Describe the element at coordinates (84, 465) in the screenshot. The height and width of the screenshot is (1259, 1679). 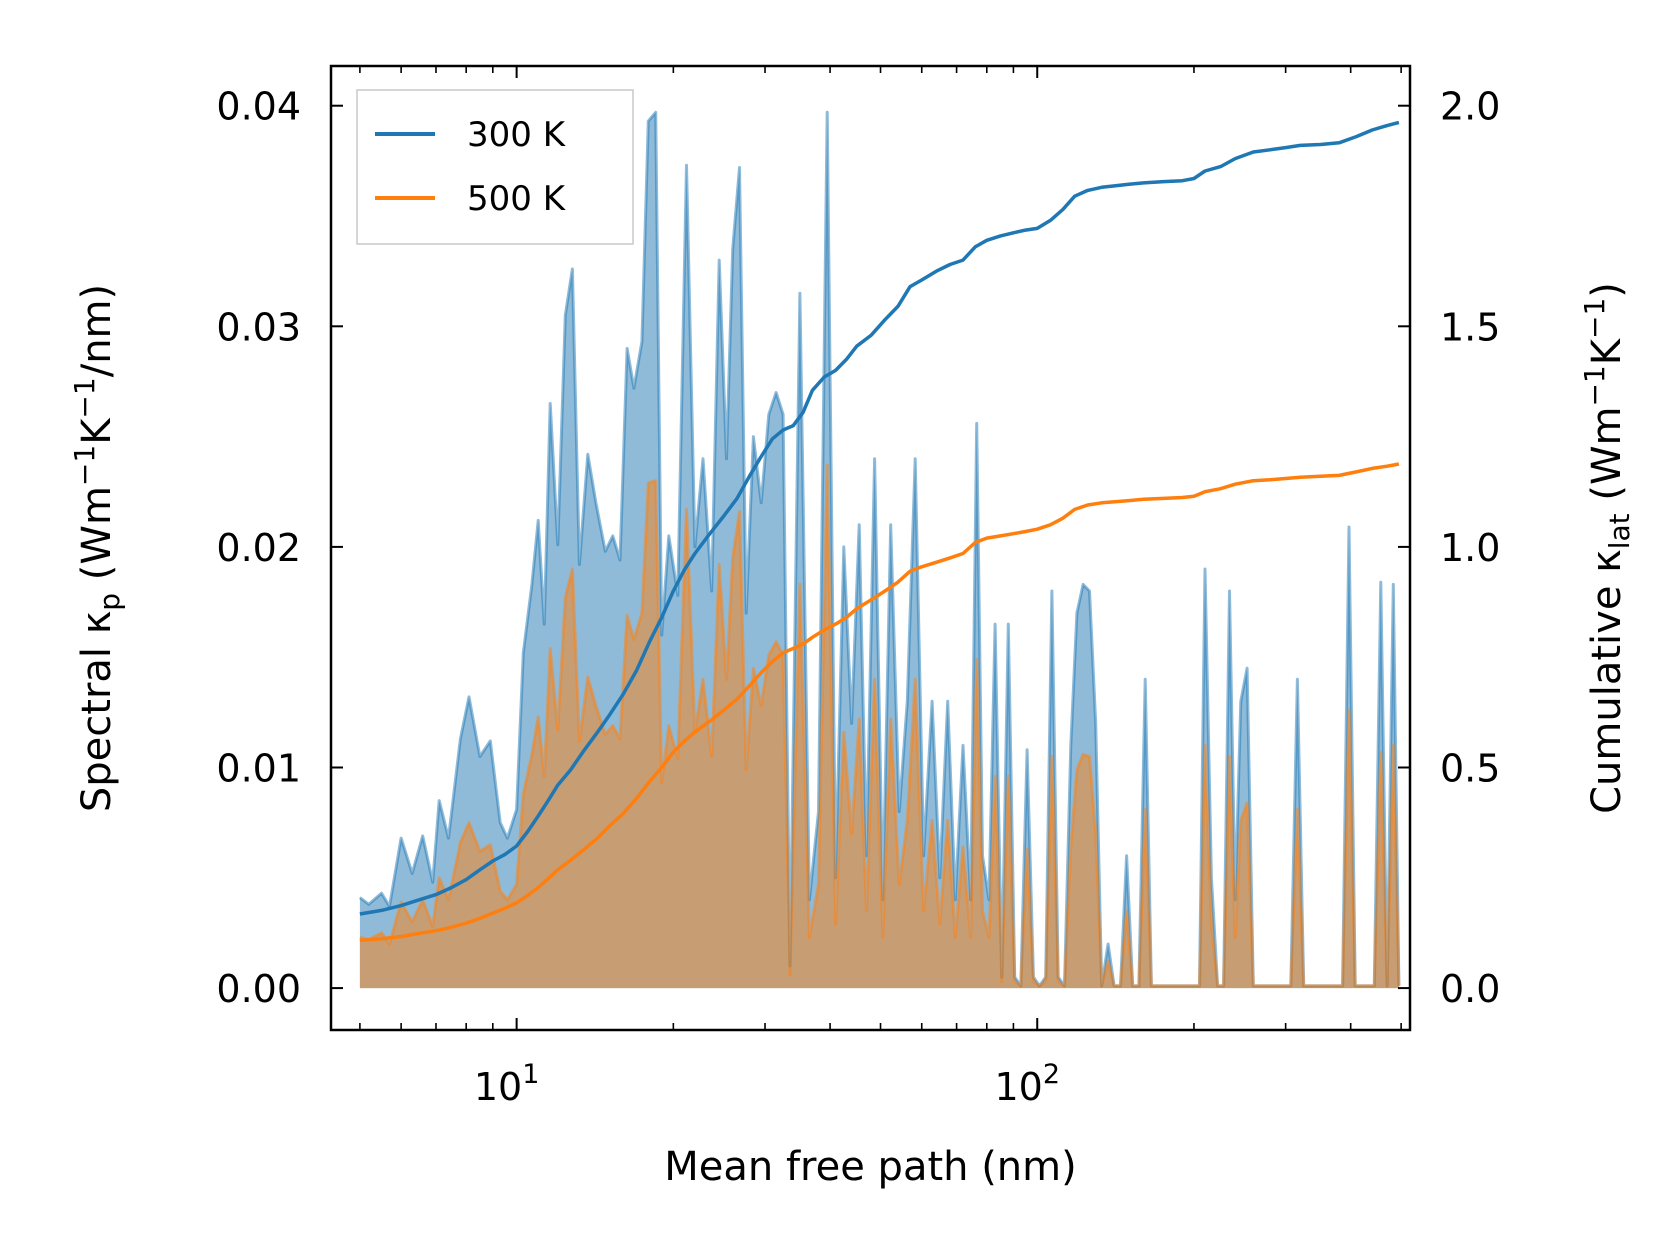
I see `left-y-label-exp1: −1` at that location.